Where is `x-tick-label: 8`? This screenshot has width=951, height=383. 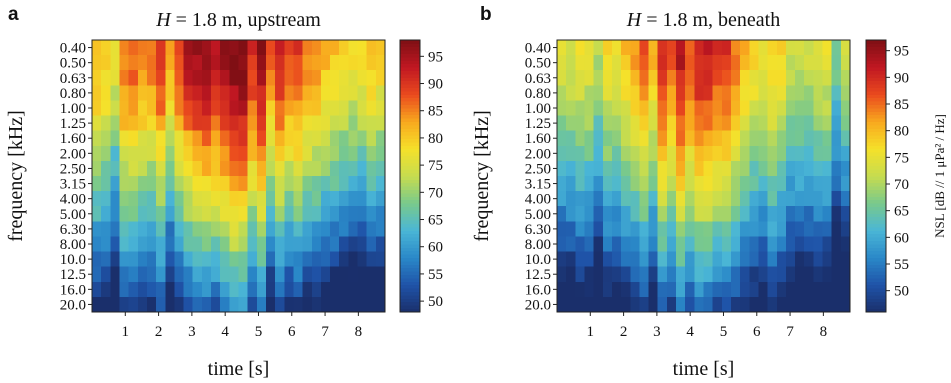 x-tick-label: 8 is located at coordinates (359, 332).